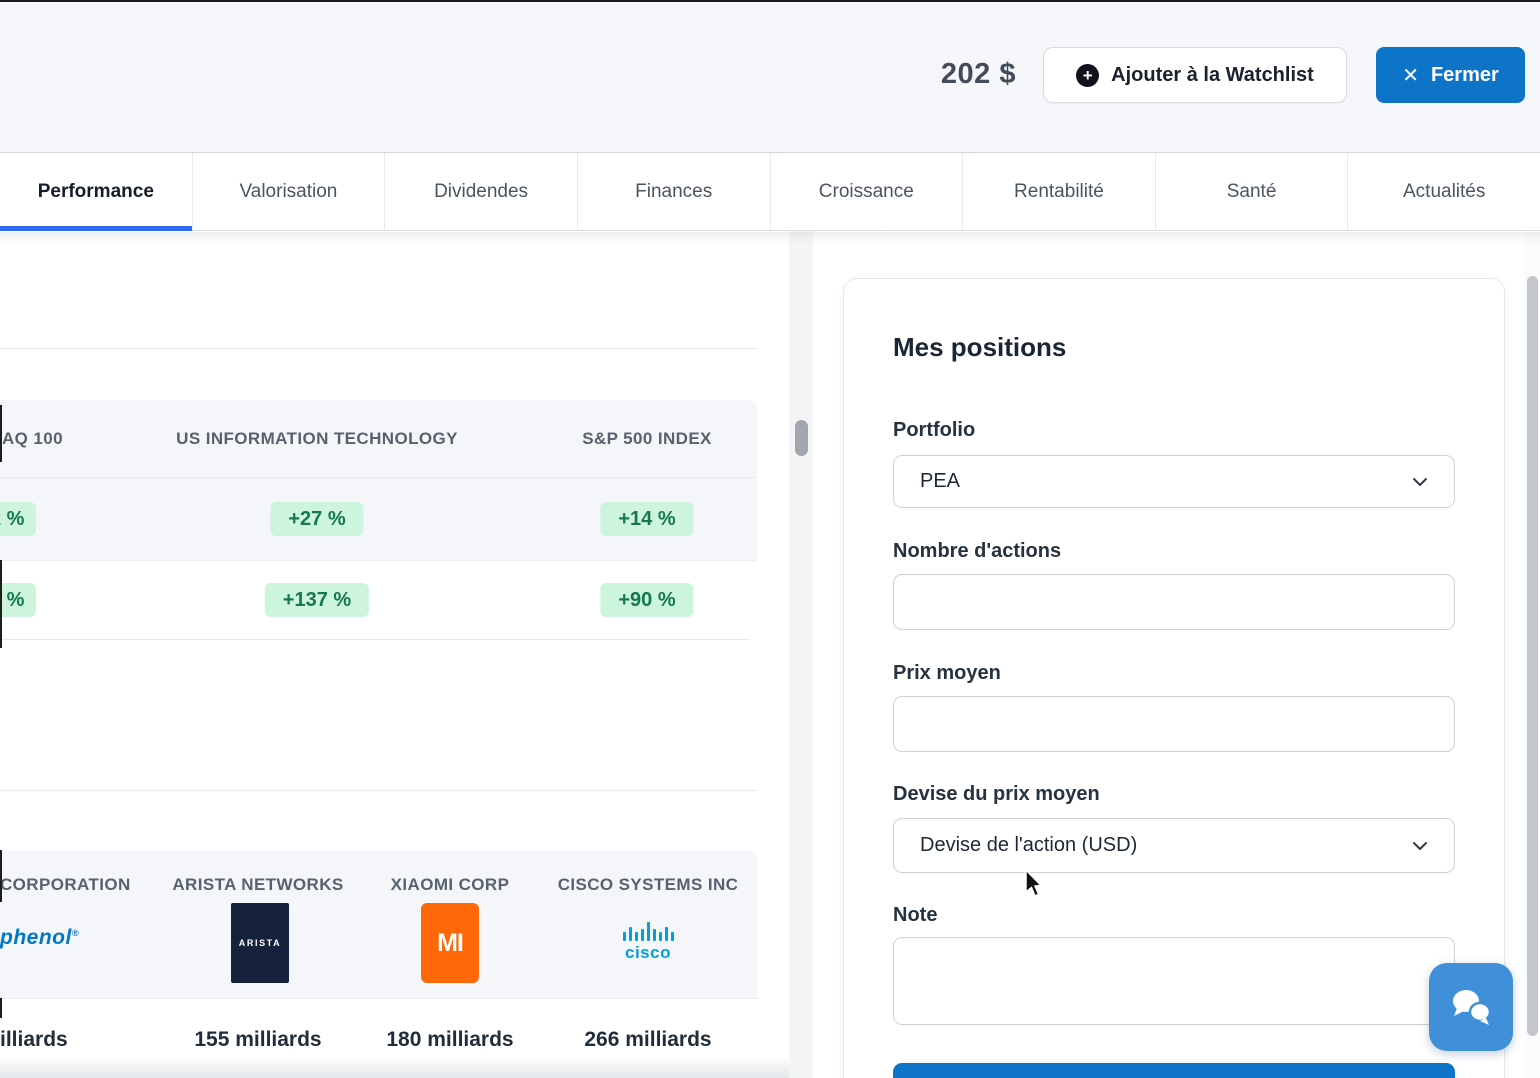 The image size is (1540, 1078). Describe the element at coordinates (801, 438) in the screenshot. I see `left-panel-scrollbar-thumb` at that location.